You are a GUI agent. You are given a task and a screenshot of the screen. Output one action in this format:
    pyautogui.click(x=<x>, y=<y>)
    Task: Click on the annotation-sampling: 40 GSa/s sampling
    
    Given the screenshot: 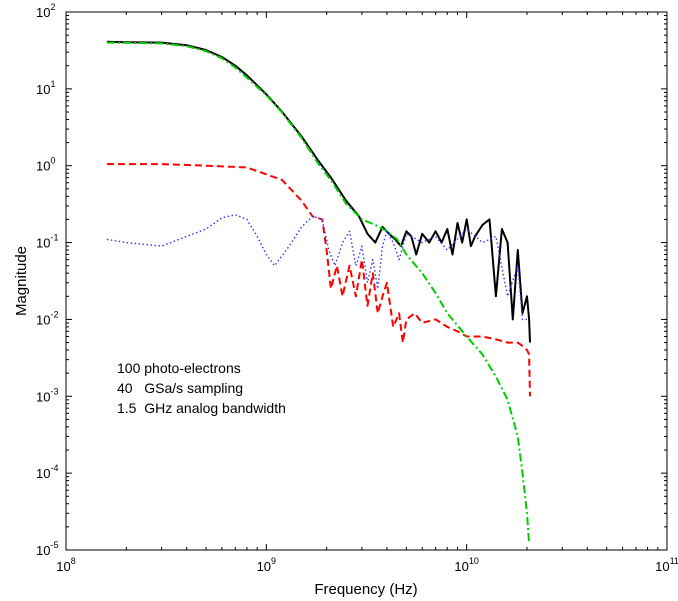 What is the action you would take?
    pyautogui.click(x=180, y=388)
    